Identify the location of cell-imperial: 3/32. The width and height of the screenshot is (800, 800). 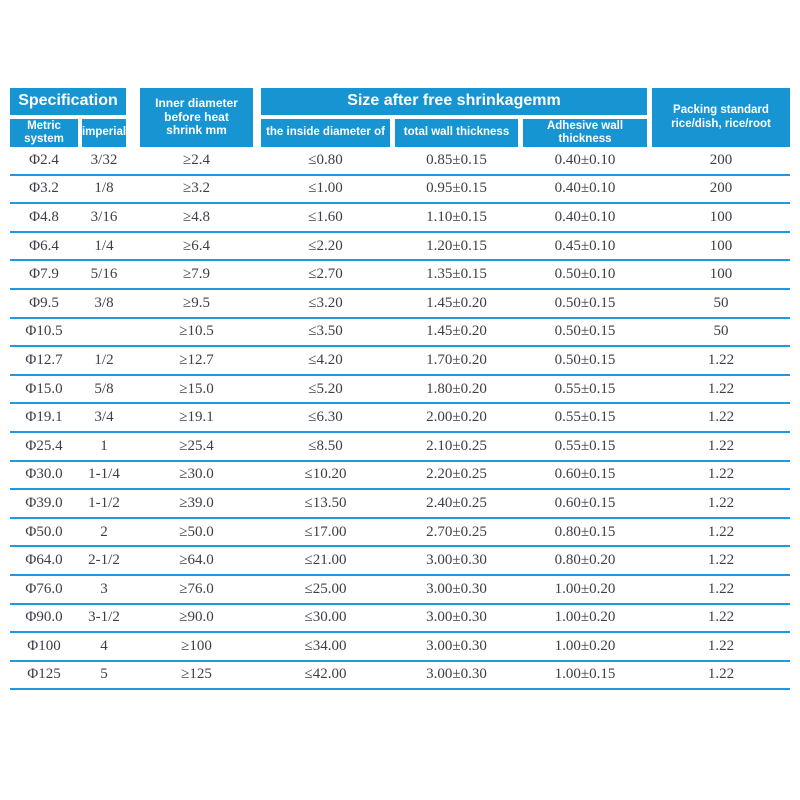
(104, 159).